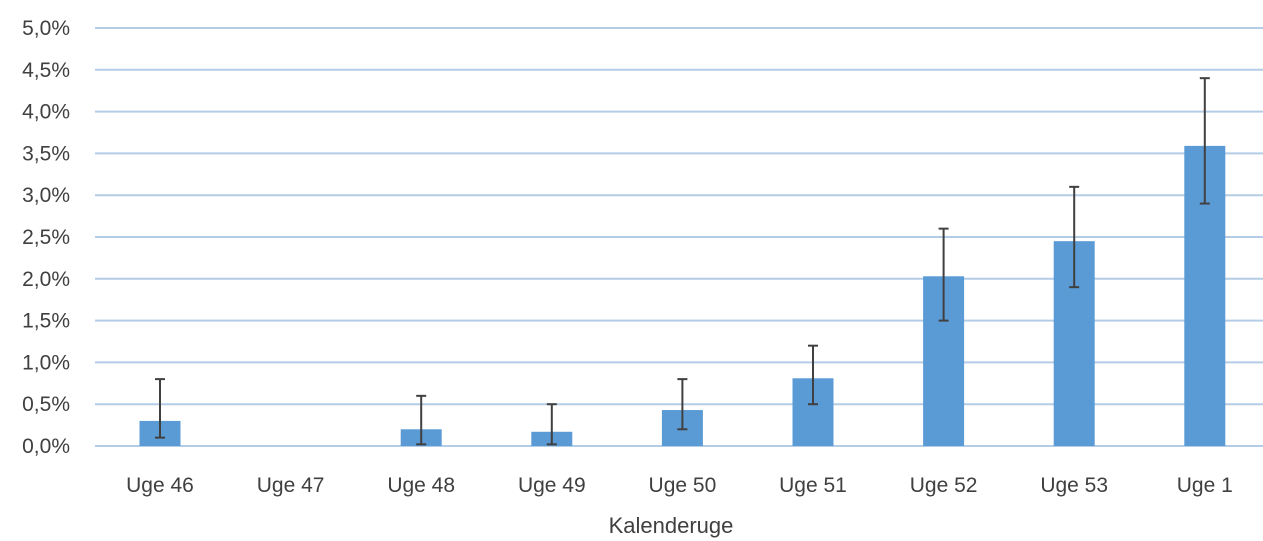 The width and height of the screenshot is (1263, 541). What do you see at coordinates (813, 485) in the screenshot?
I see `x-tick-label: Uge 51` at bounding box center [813, 485].